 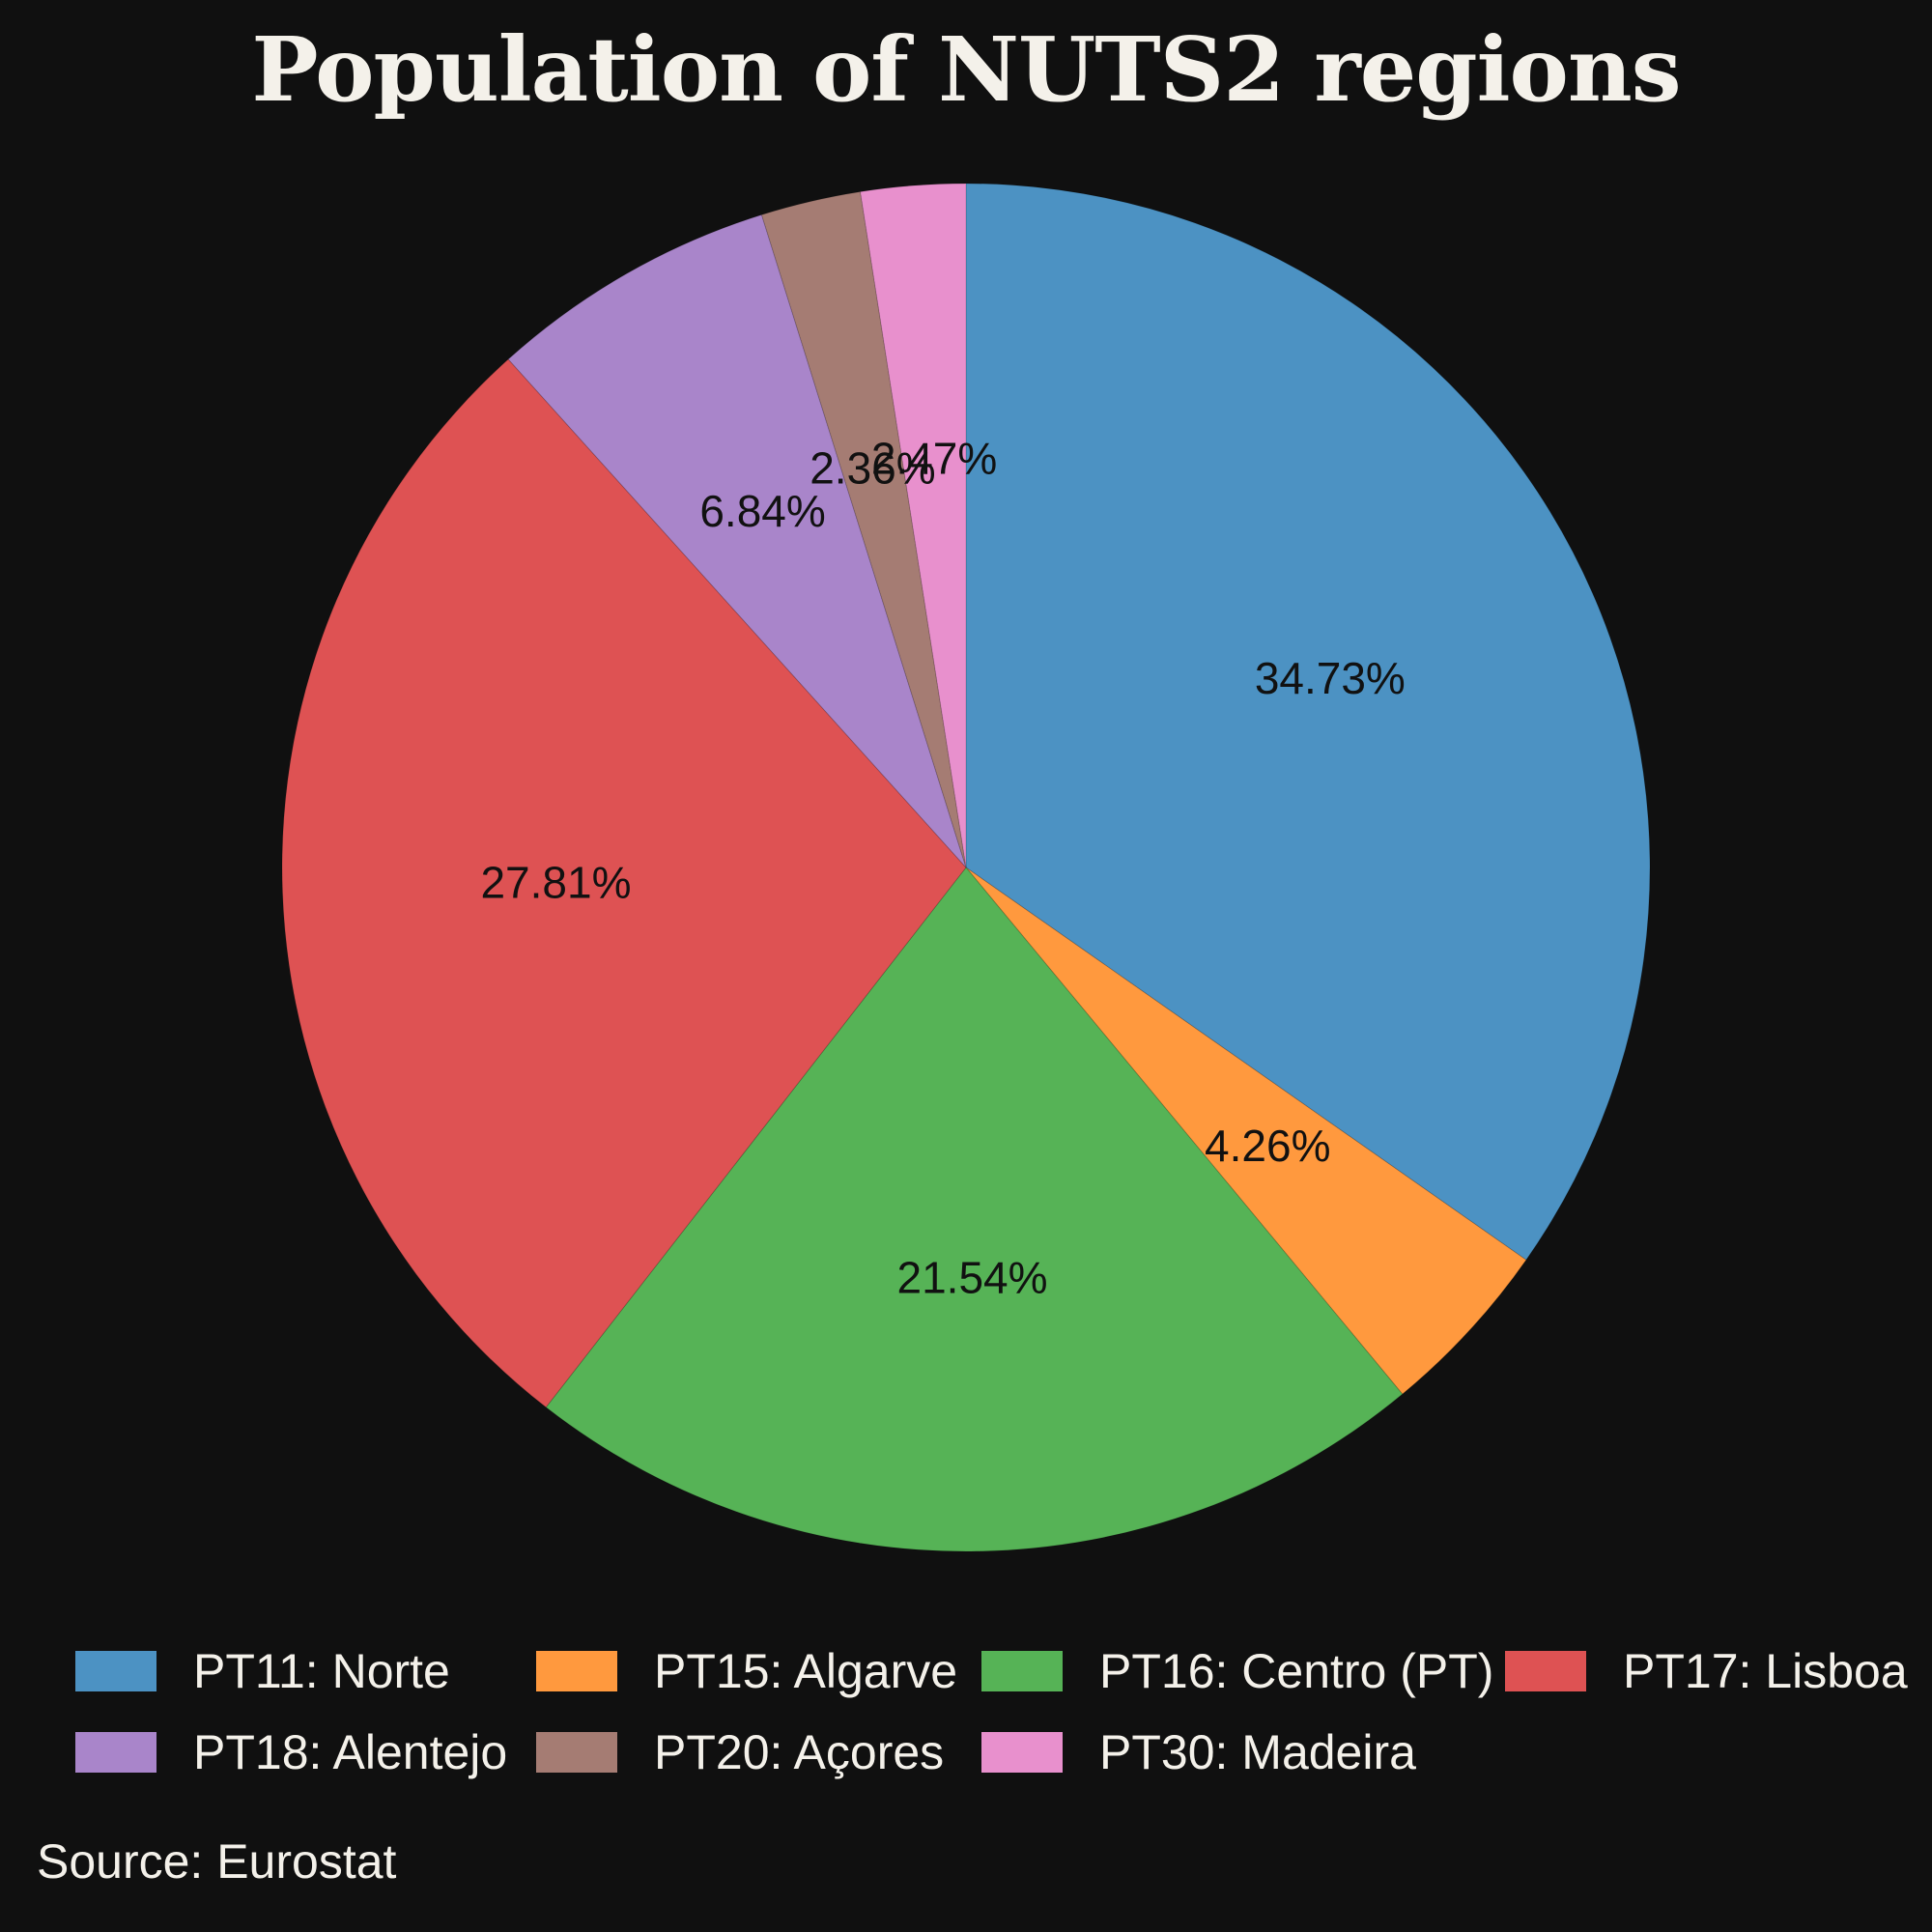 What do you see at coordinates (966, 69) in the screenshot?
I see `chart-title: Population of NUTS2 regions` at bounding box center [966, 69].